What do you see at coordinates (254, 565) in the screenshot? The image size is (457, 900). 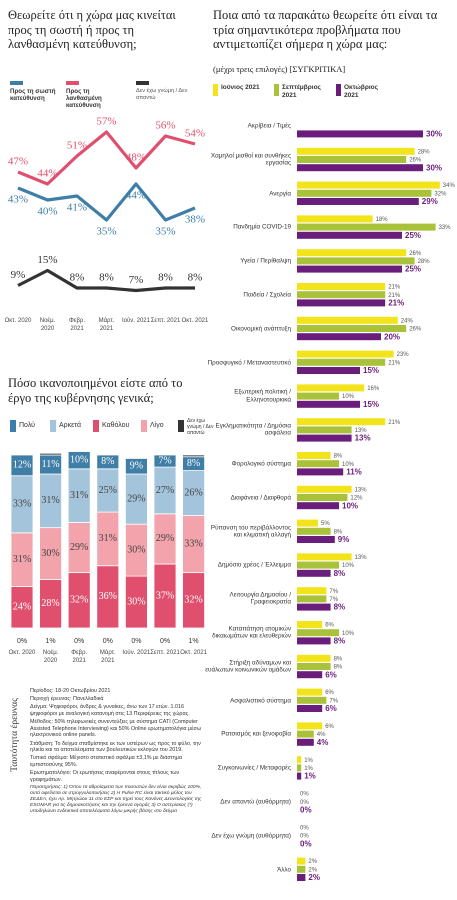 I see `category-label: Δημόσιο χρέος / Έλλειμμα` at bounding box center [254, 565].